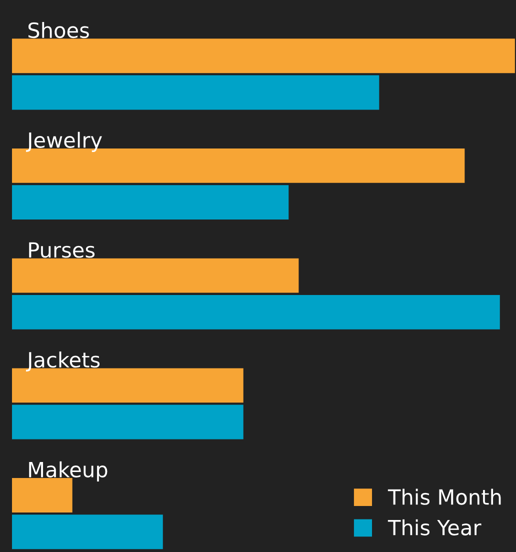 This screenshot has height=552, width=516. What do you see at coordinates (68, 471) in the screenshot?
I see `y-tick-label: Makeup` at bounding box center [68, 471].